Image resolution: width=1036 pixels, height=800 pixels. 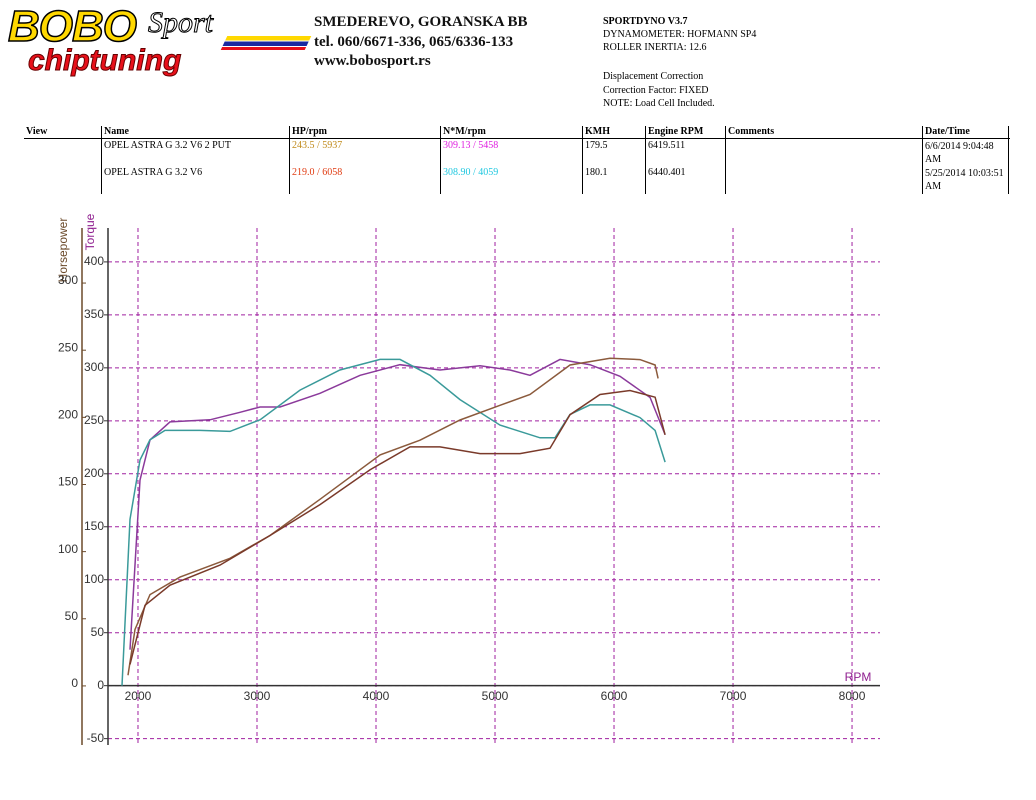 I want to click on dyno-info: ROLLER INERTIA: 12.6, so click(x=655, y=47).